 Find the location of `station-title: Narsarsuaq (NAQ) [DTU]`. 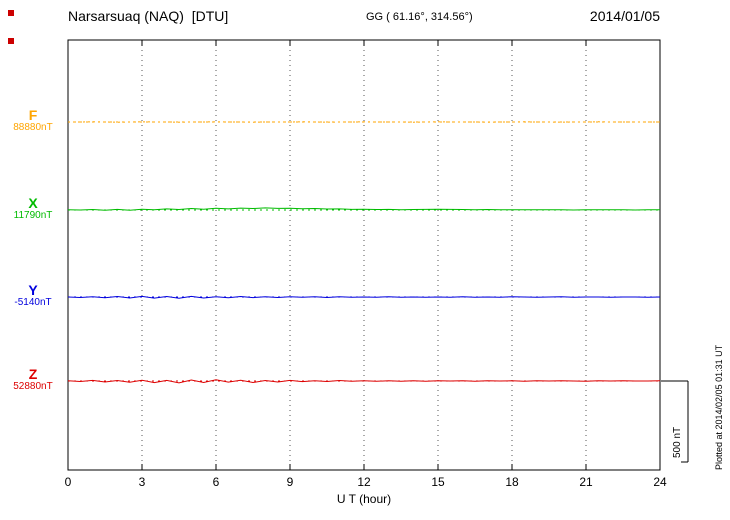

station-title: Narsarsuaq (NAQ) [DTU] is located at coordinates (148, 16).